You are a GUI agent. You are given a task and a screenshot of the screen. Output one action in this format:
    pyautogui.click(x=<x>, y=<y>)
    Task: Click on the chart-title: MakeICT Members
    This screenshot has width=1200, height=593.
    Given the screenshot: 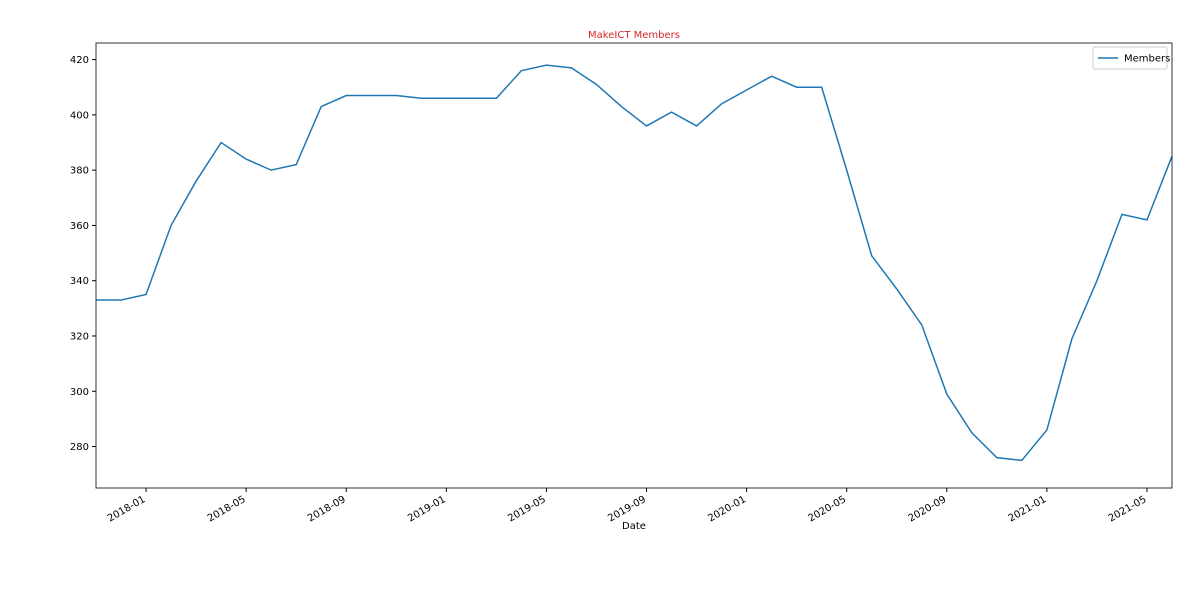 What is the action you would take?
    pyautogui.click(x=634, y=35)
    